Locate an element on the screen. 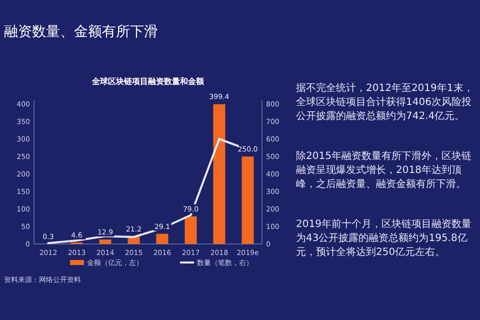 The width and height of the screenshot is (480, 320). text: 据不完全统计，2012年至2019年1末，全球区块链项目合计获得1406次风险投公开披露的融资总额约为742.4亿元。 is located at coordinates (385, 103).